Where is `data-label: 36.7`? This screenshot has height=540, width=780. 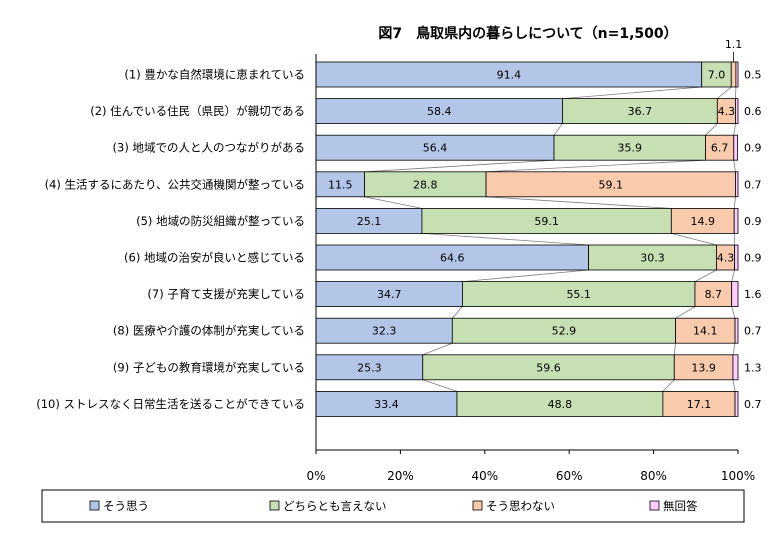
data-label: 36.7 is located at coordinates (640, 111).